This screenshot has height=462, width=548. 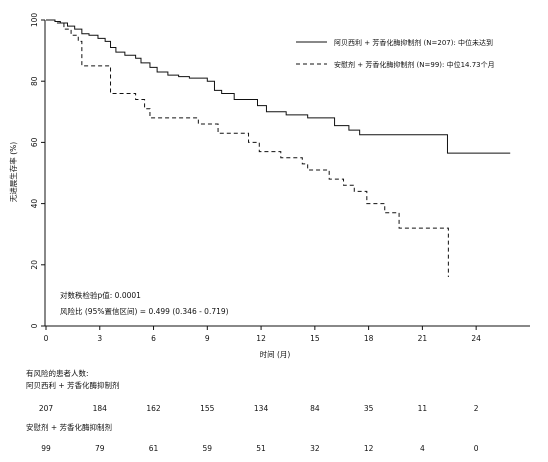 I want to click on risk-count: 134, so click(x=261, y=408).